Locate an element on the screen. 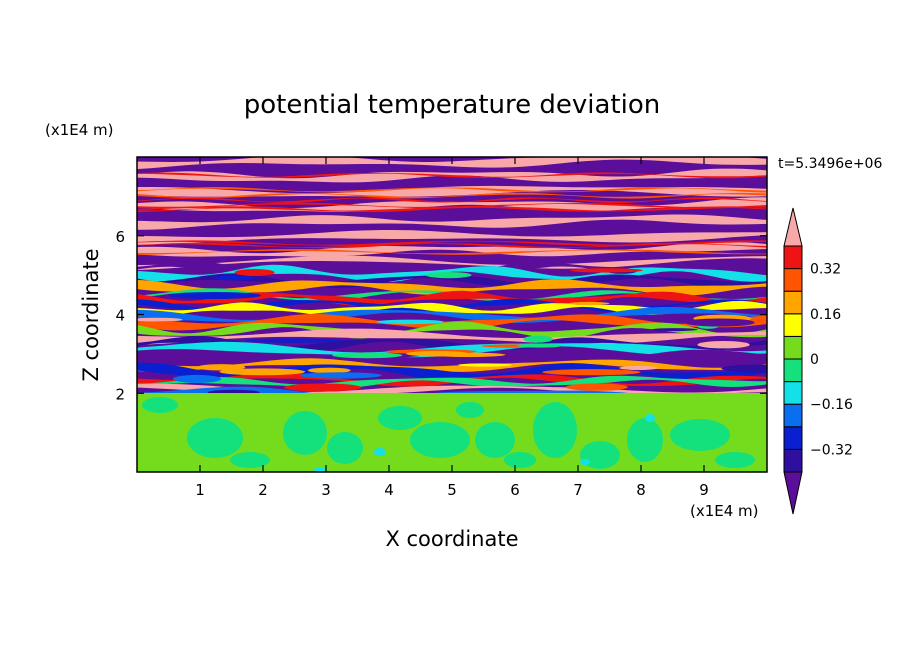 This screenshot has width=904, height=654. colorbar-tick-label: 0.16 is located at coordinates (825, 315).